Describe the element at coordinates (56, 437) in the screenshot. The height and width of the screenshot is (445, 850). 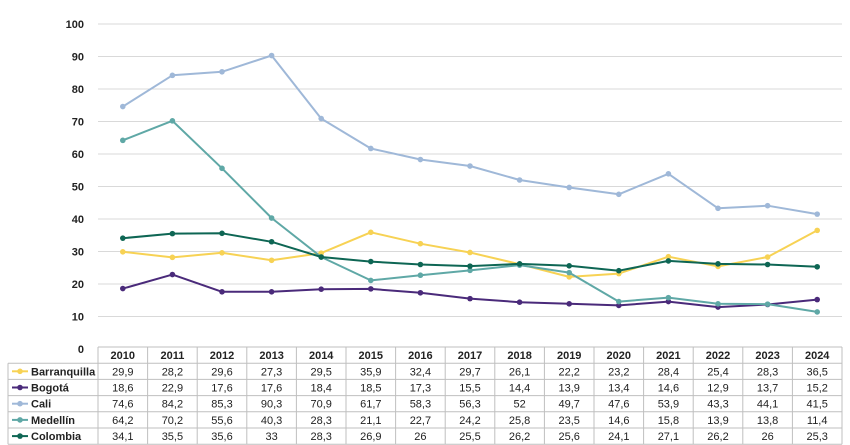
I see `legend-label-colombia: Colombia` at that location.